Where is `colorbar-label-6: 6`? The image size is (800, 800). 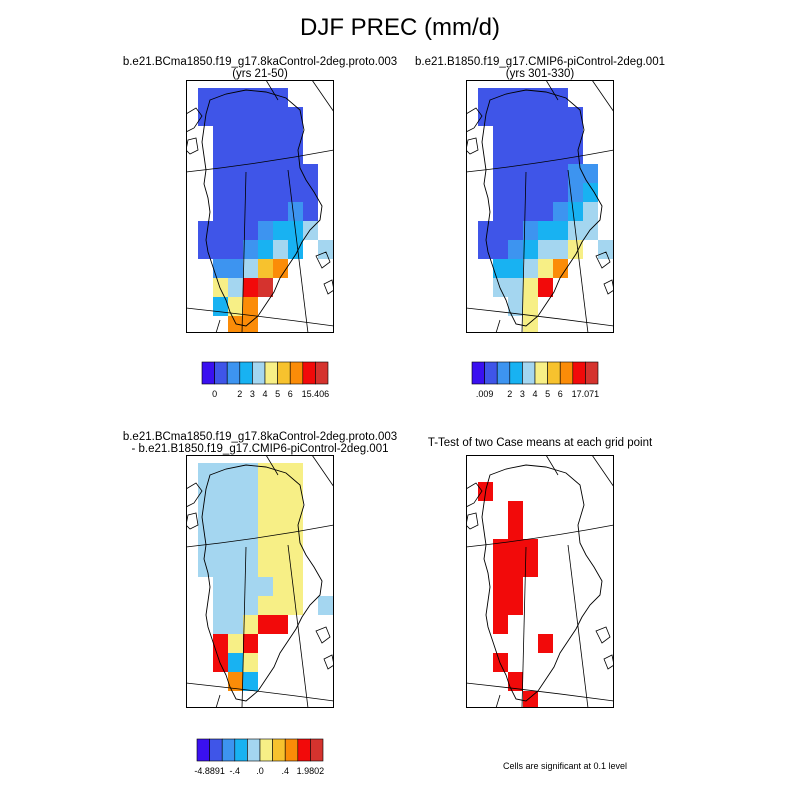
colorbar-label-6: 6 is located at coordinates (560, 394).